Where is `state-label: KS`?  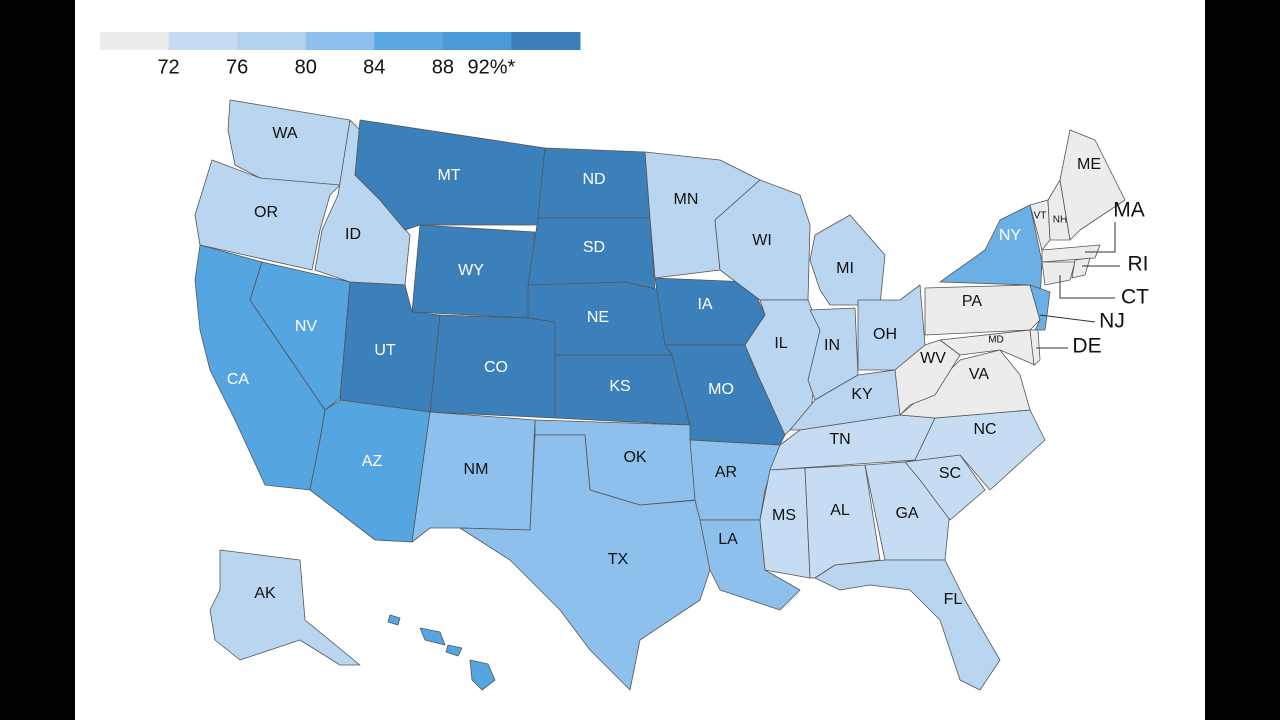 state-label: KS is located at coordinates (619, 386).